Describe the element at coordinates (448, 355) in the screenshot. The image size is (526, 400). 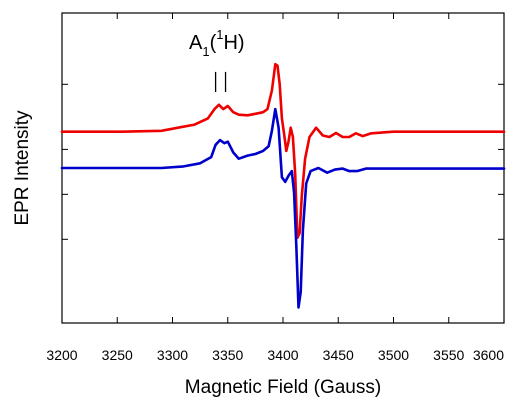
I see `x-tick-label-3550: 3550` at that location.